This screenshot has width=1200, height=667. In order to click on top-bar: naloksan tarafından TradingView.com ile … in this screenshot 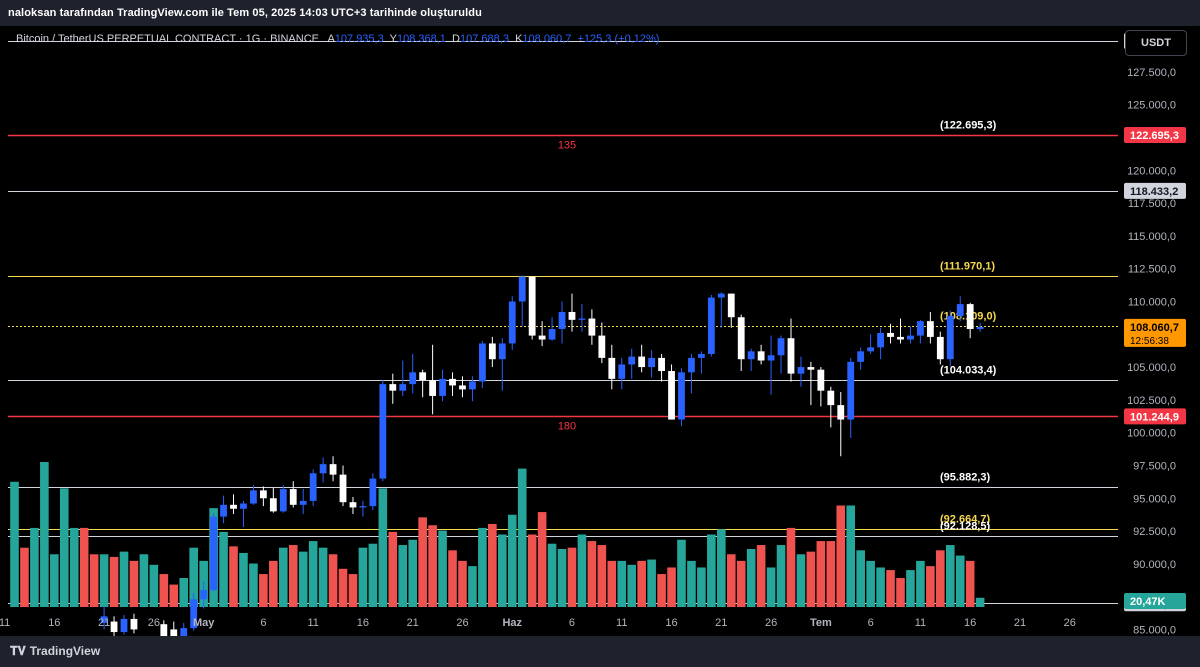, I will do `click(600, 13)`.